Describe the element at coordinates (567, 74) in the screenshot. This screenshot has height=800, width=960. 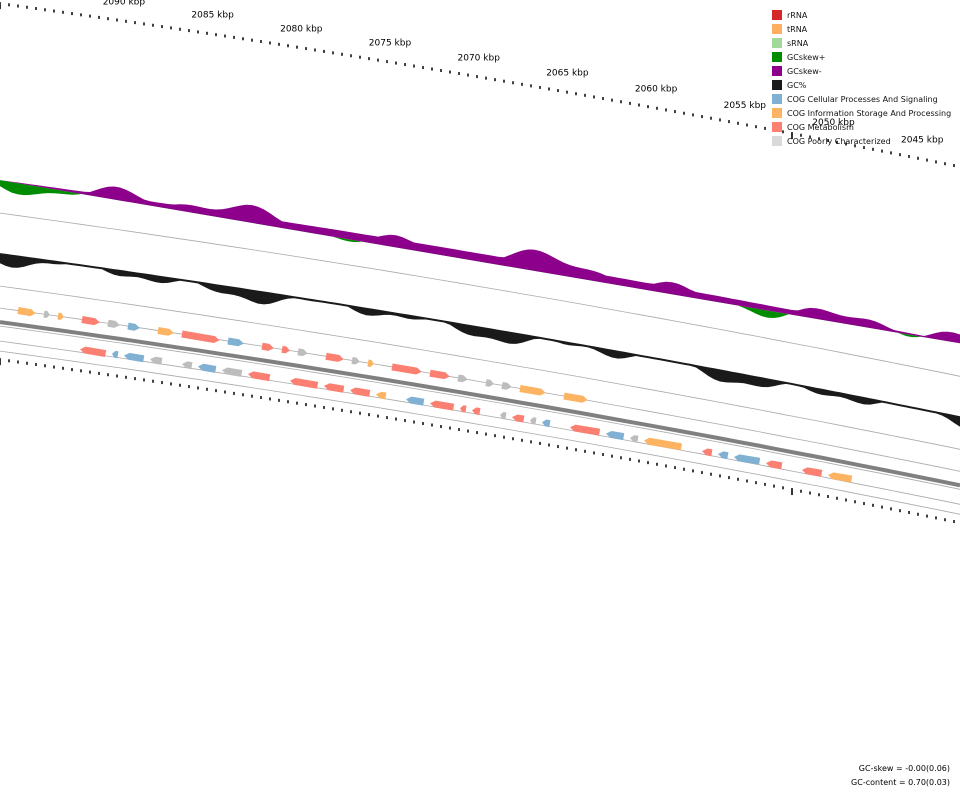
I see `kbp-label: 2065 kbp` at that location.